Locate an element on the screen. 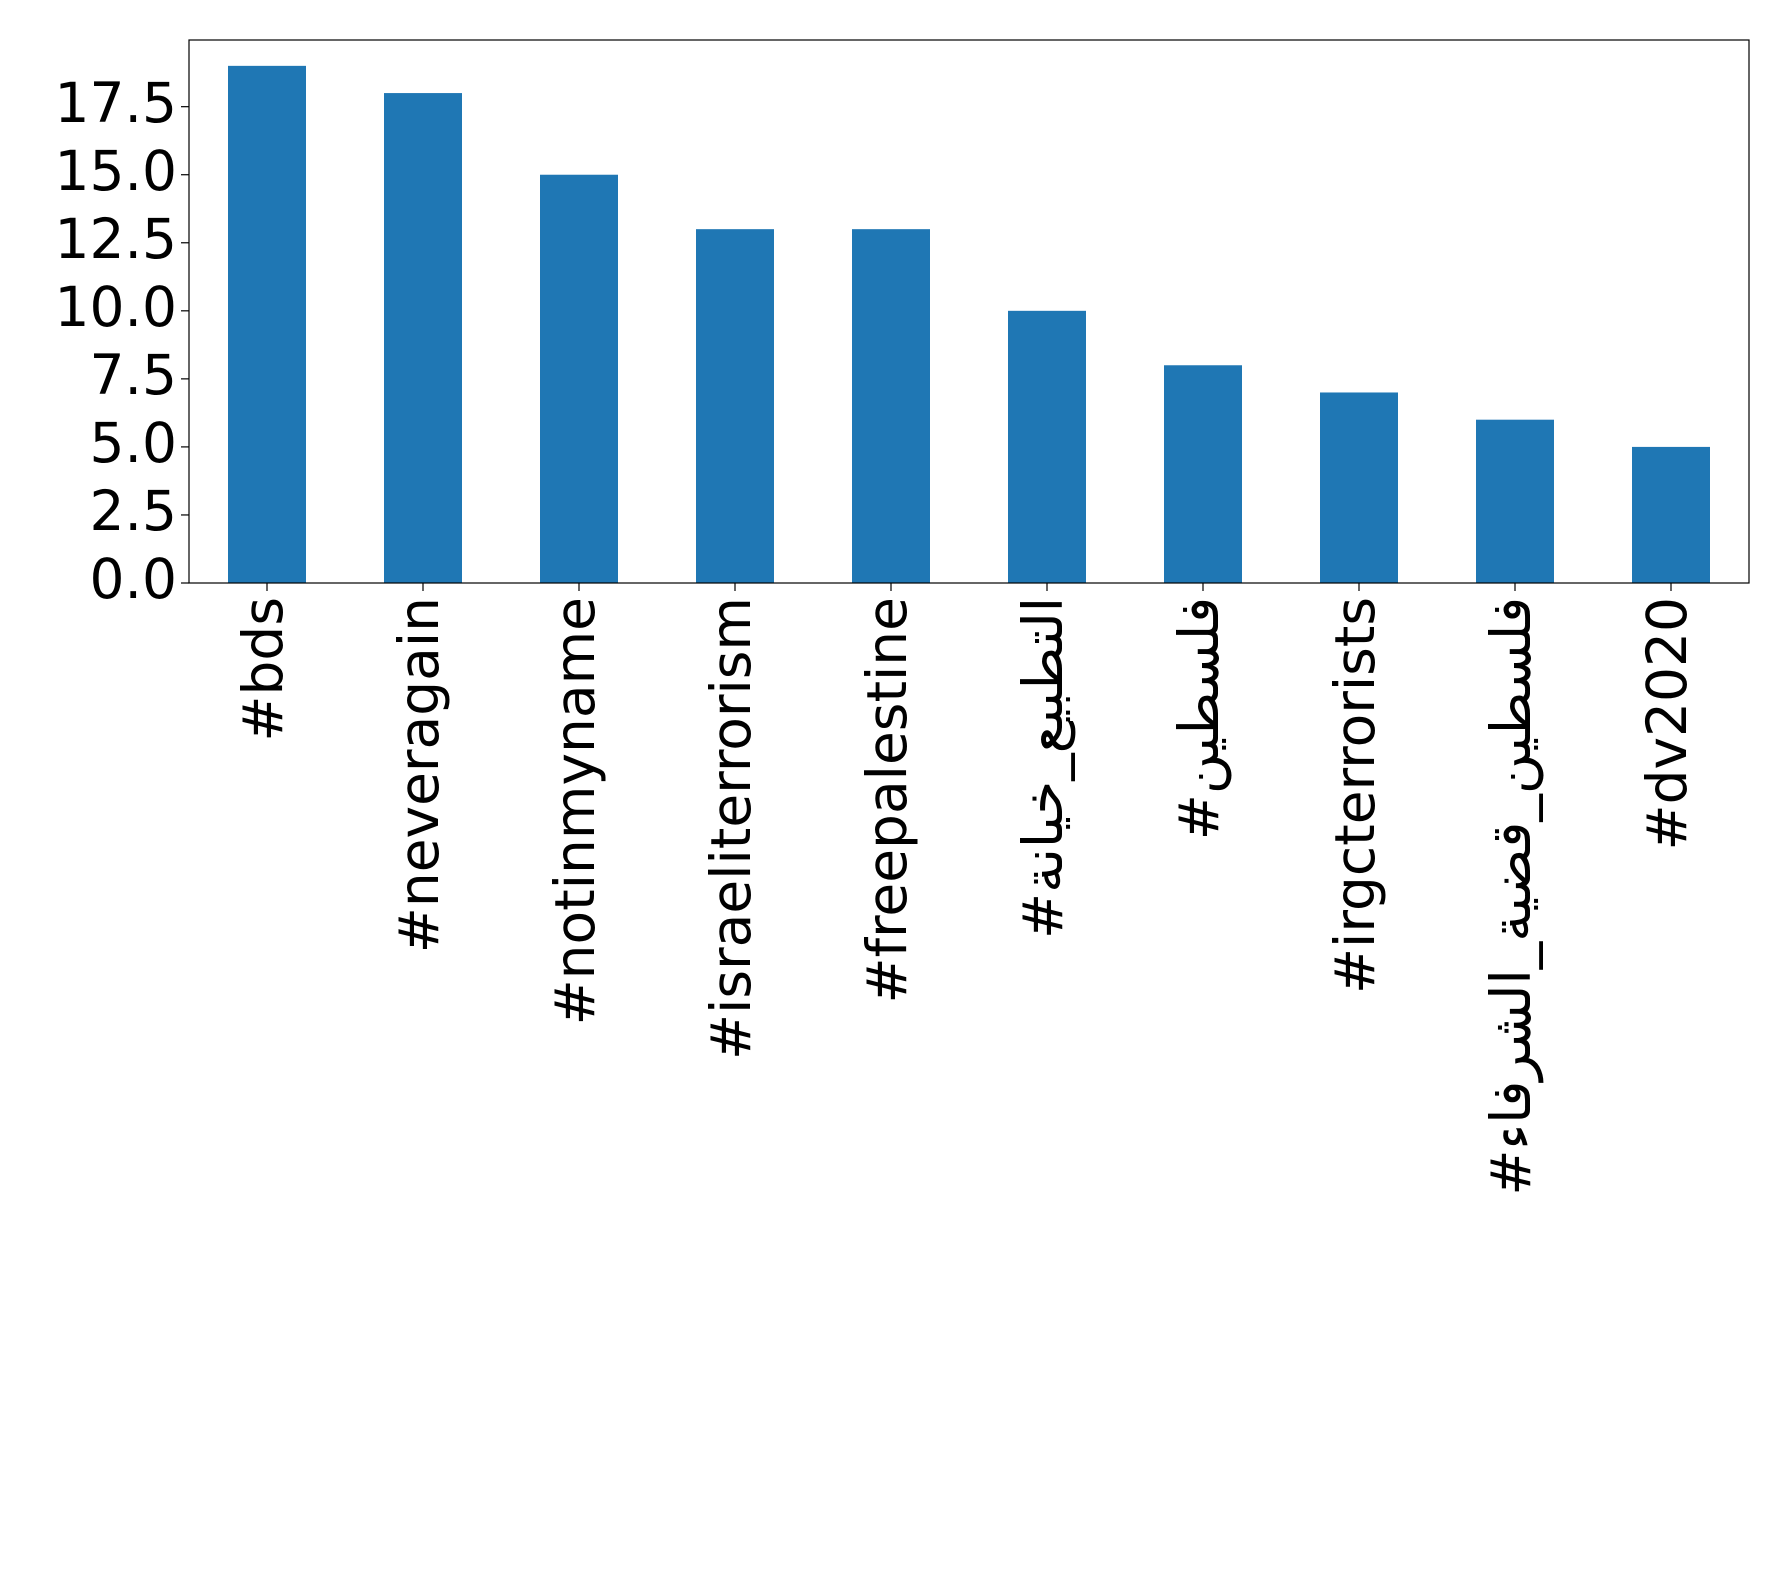 The width and height of the screenshot is (1778, 1569). y-tick-label: 2.5 is located at coordinates (133, 511).